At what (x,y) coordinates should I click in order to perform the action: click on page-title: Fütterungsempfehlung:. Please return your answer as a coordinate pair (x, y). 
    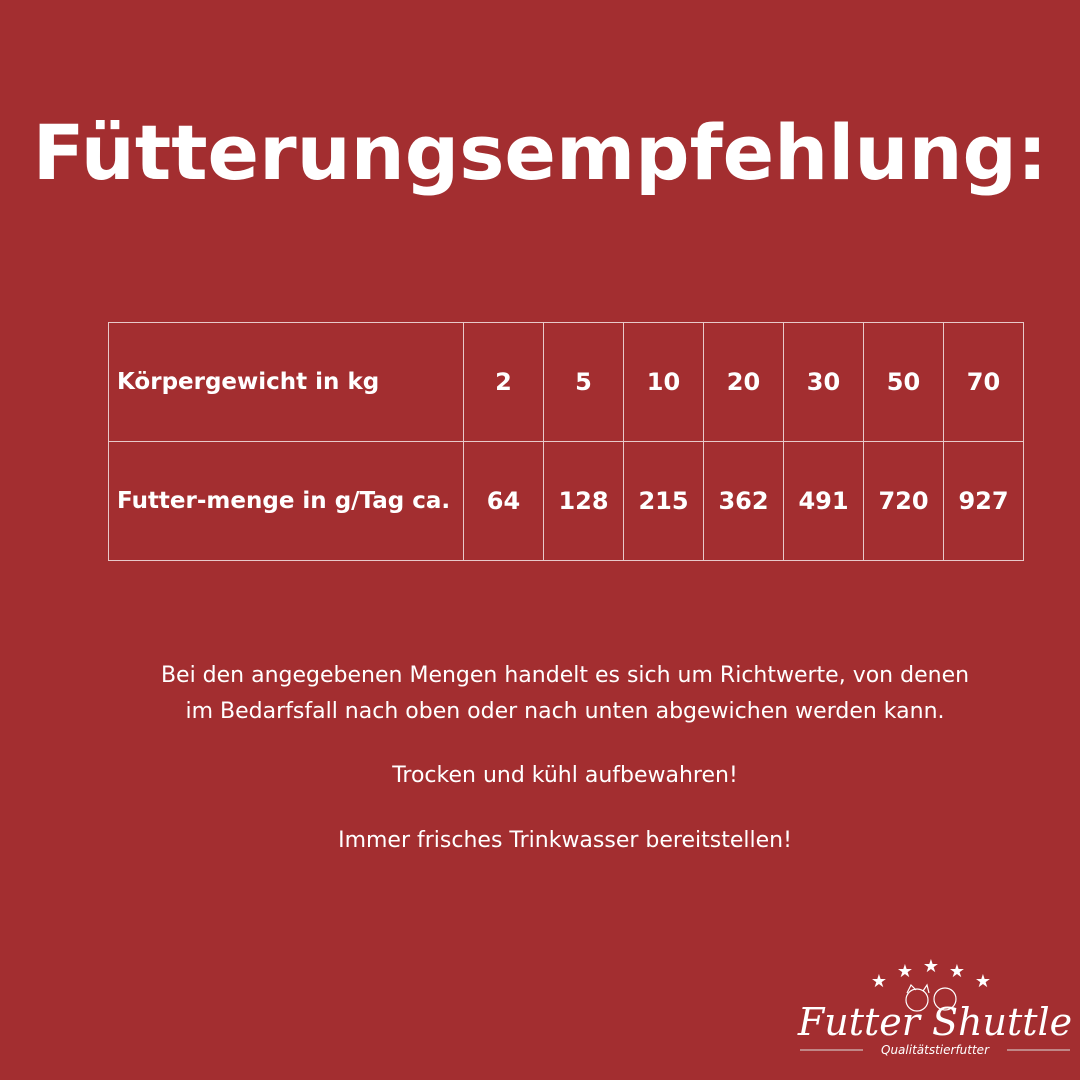
    Looking at the image, I should click on (540, 152).